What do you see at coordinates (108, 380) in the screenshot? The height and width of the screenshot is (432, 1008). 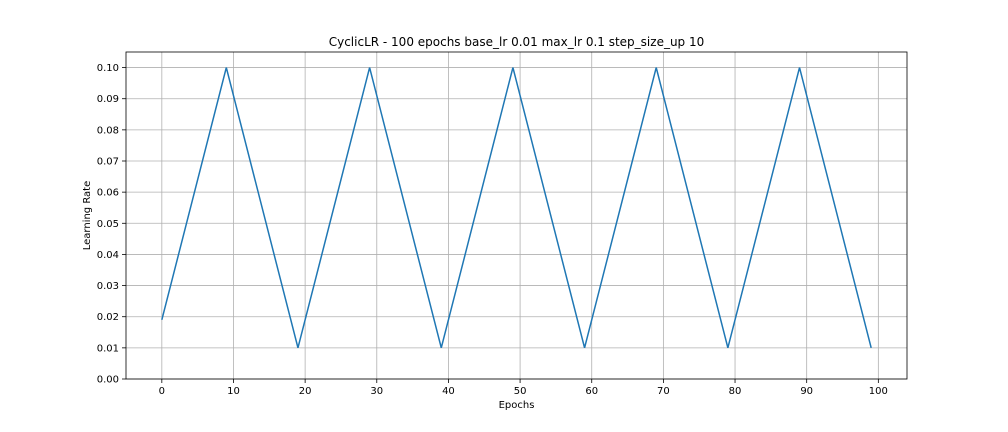 I see `y-tick-label: 0.00` at bounding box center [108, 380].